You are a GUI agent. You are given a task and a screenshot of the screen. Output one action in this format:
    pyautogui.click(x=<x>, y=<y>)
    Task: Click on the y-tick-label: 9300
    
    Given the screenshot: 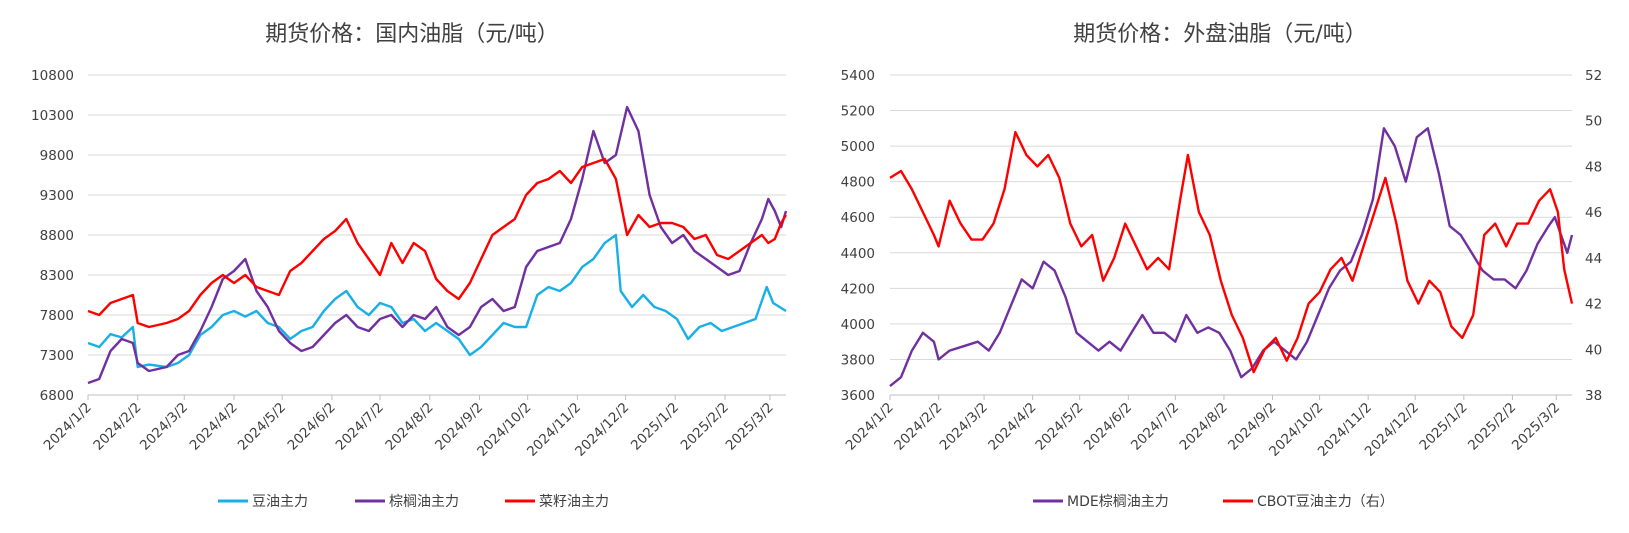 What is the action you would take?
    pyautogui.click(x=57, y=196)
    